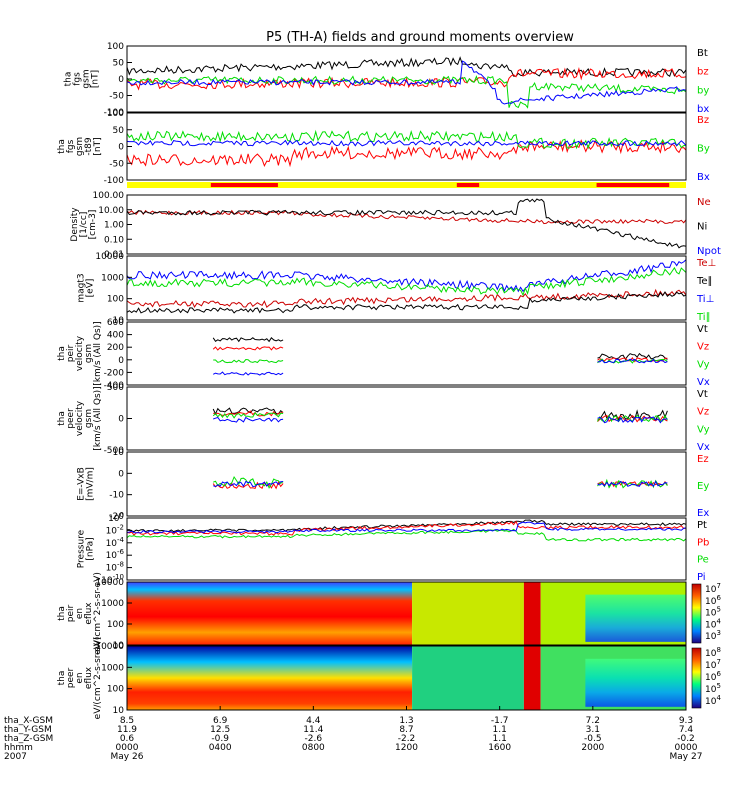 This screenshot has height=800, width=750. Describe the element at coordinates (98, 146) in the screenshot. I see `y-axis-label-line: [nT]` at that location.